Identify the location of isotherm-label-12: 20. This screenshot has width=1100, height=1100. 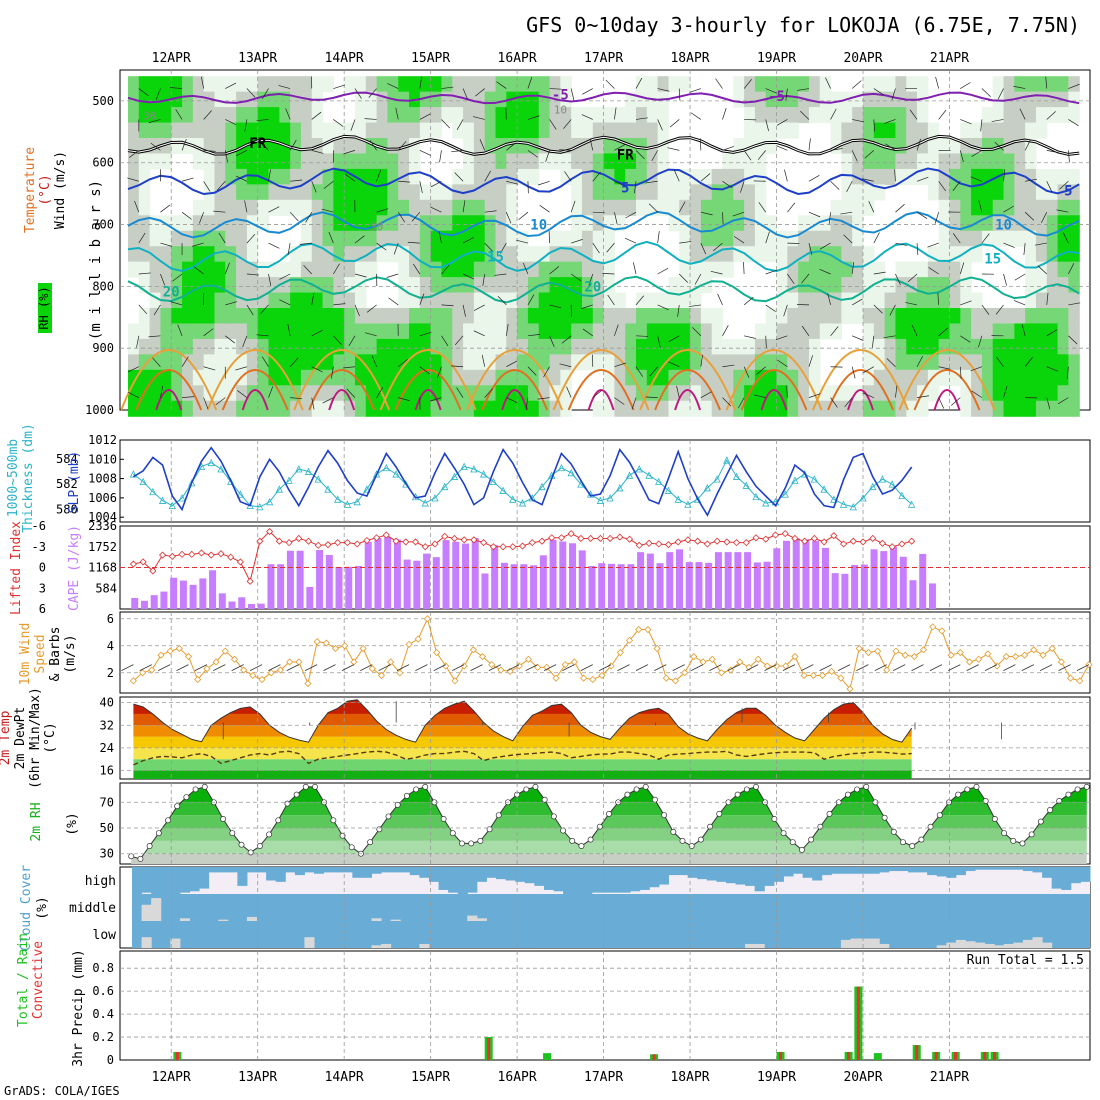
(592, 287).